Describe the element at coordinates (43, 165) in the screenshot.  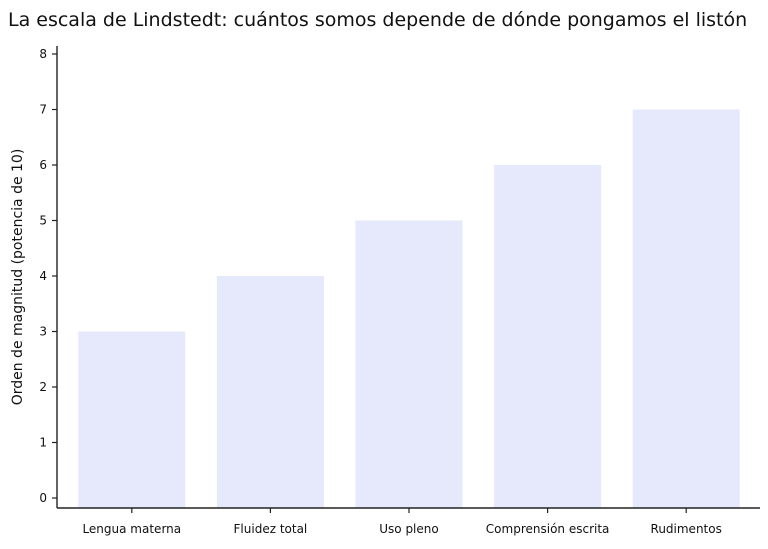
I see `y-tick-label-6: 6` at that location.